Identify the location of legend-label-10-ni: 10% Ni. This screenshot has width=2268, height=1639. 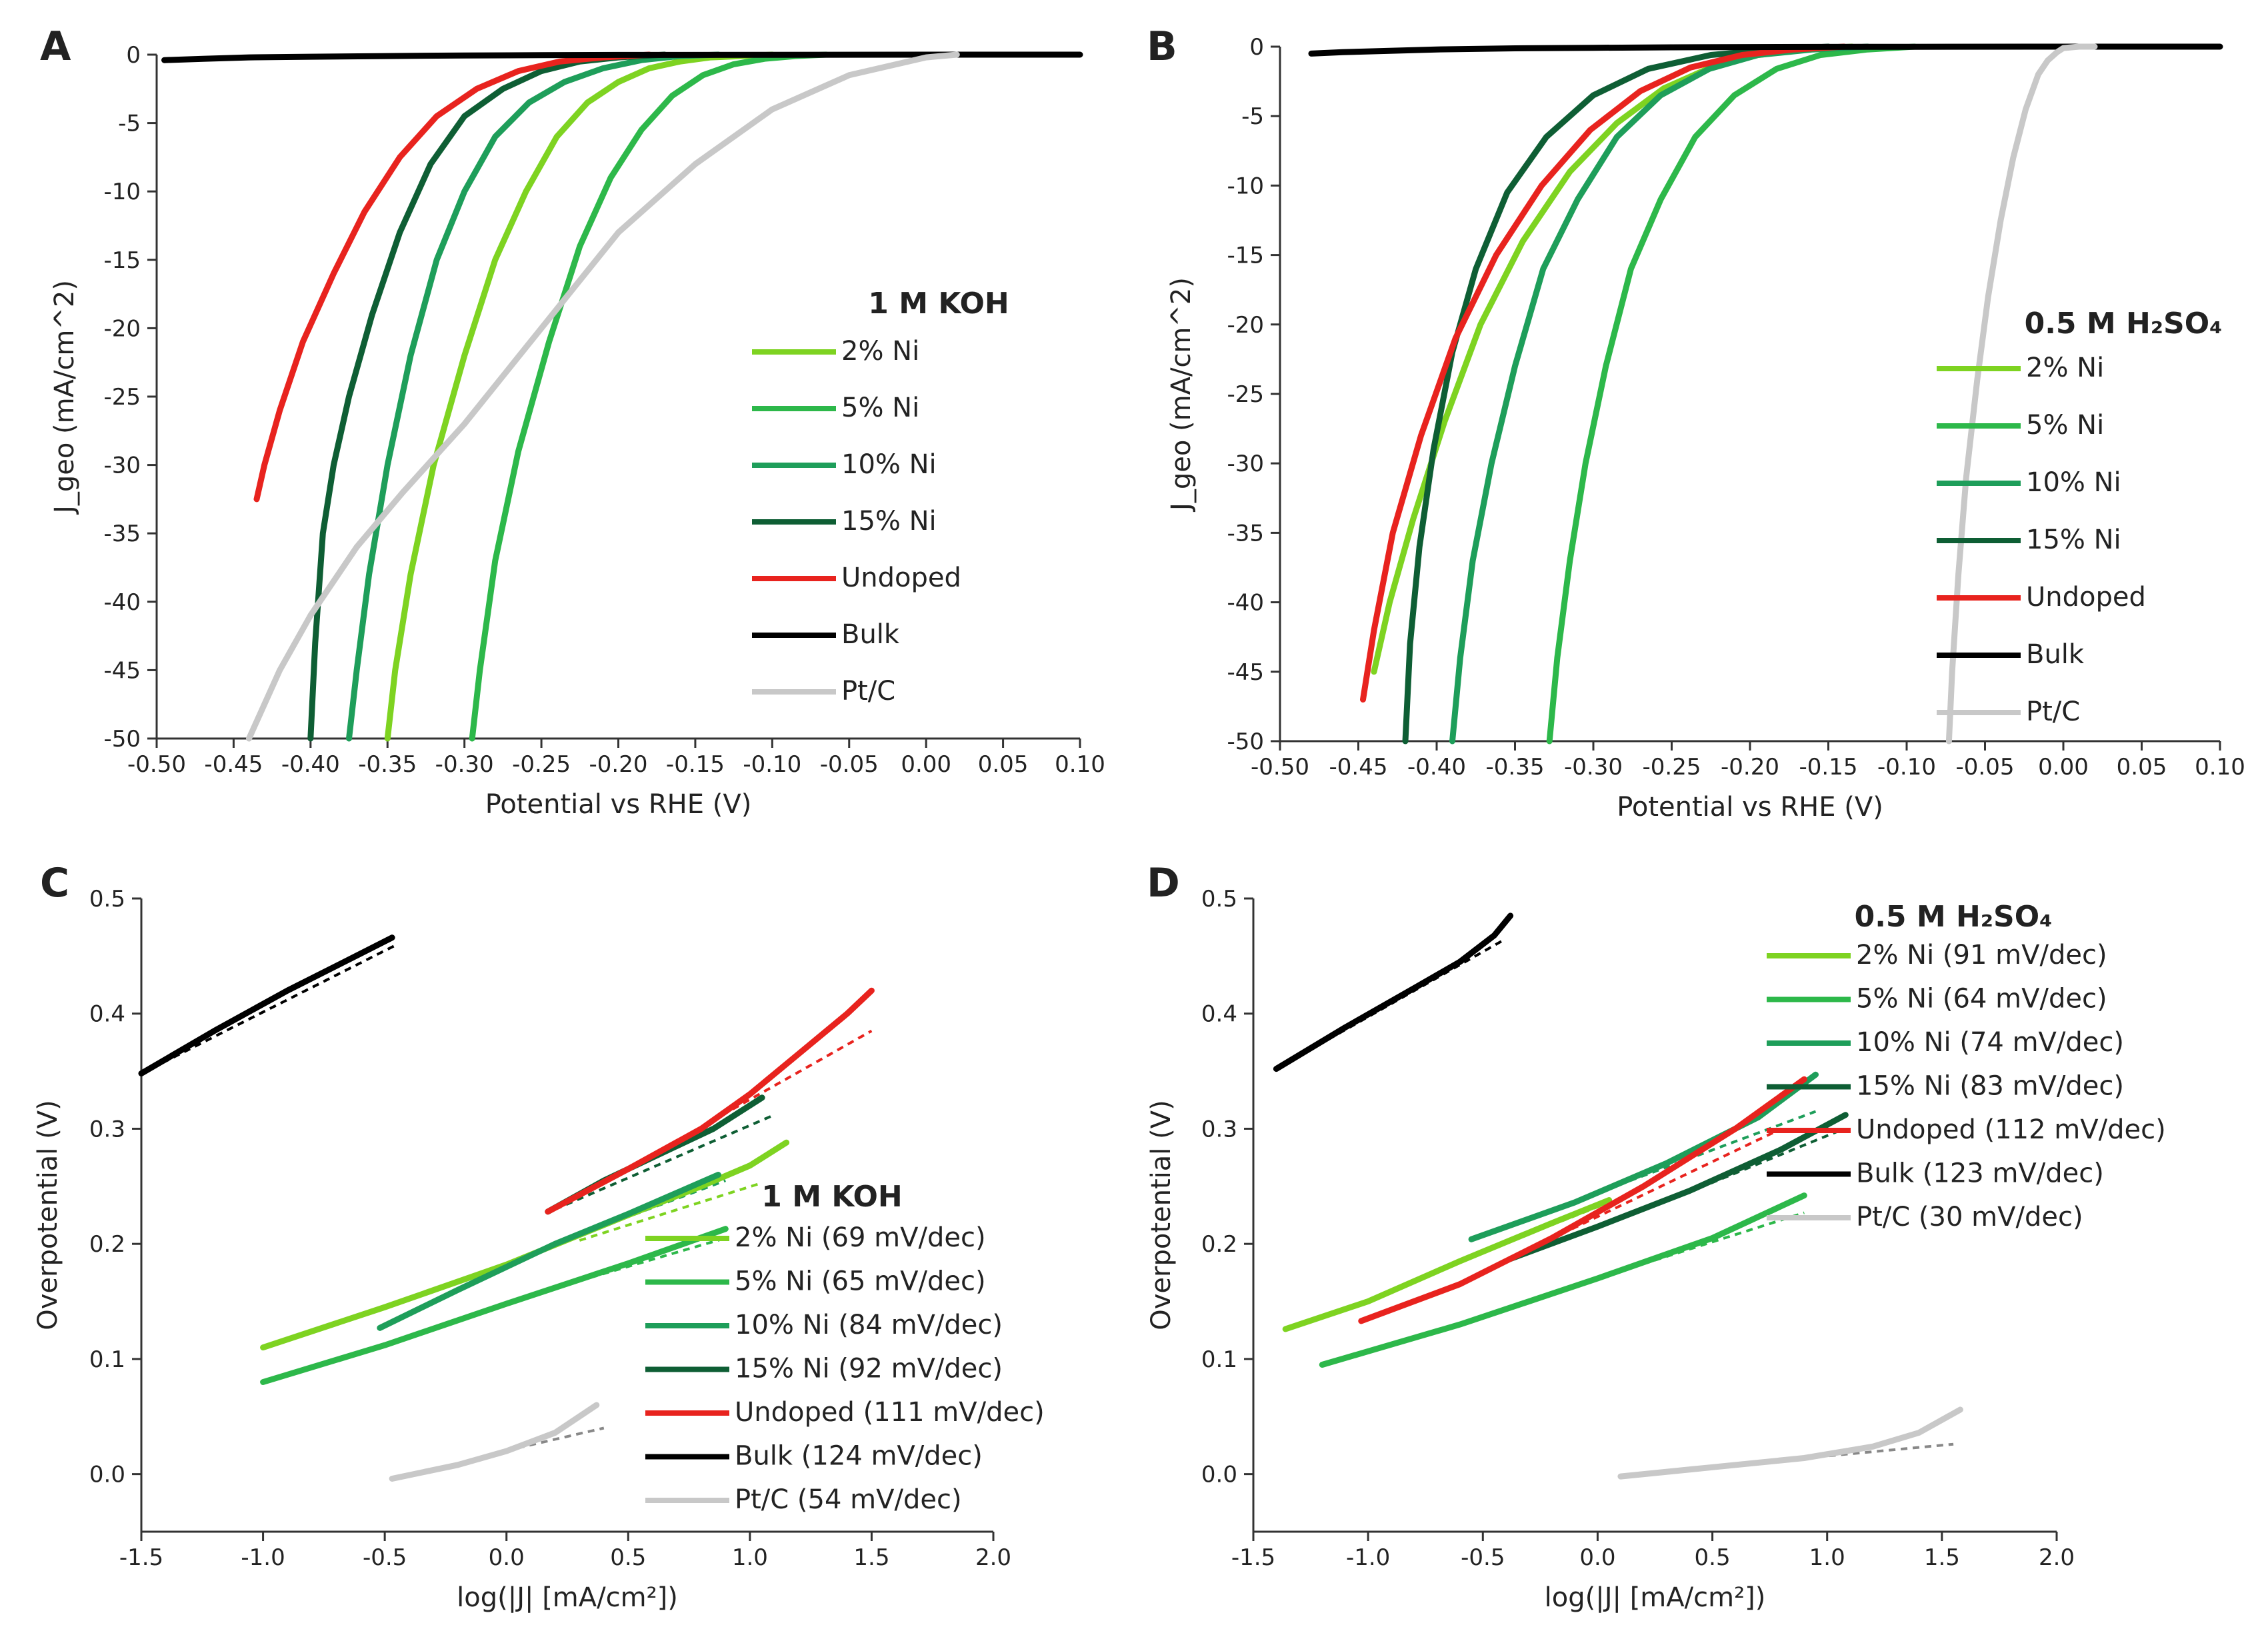
(889, 465).